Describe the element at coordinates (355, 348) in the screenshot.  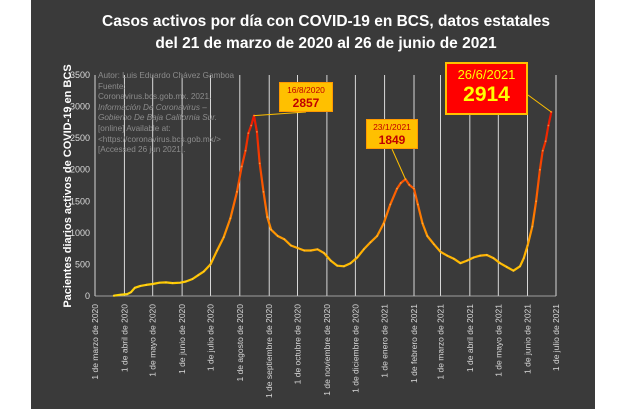
I see `x-tick-label: 1 de diciembre de 2020` at that location.